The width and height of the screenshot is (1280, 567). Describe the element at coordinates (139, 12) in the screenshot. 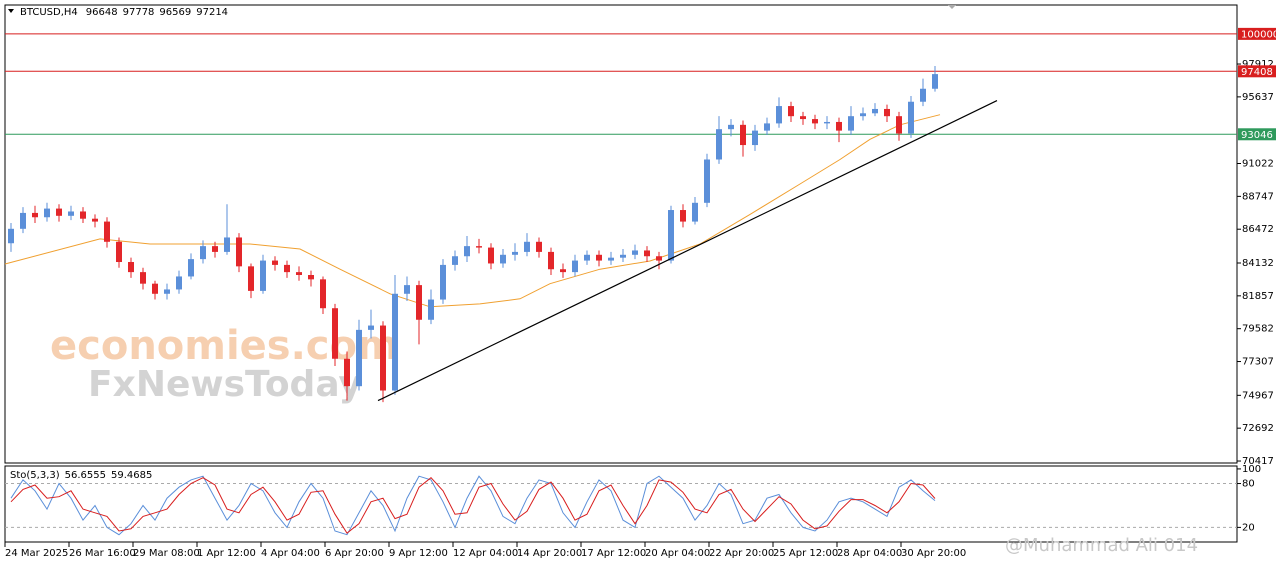

I see `header-high: 97778` at that location.